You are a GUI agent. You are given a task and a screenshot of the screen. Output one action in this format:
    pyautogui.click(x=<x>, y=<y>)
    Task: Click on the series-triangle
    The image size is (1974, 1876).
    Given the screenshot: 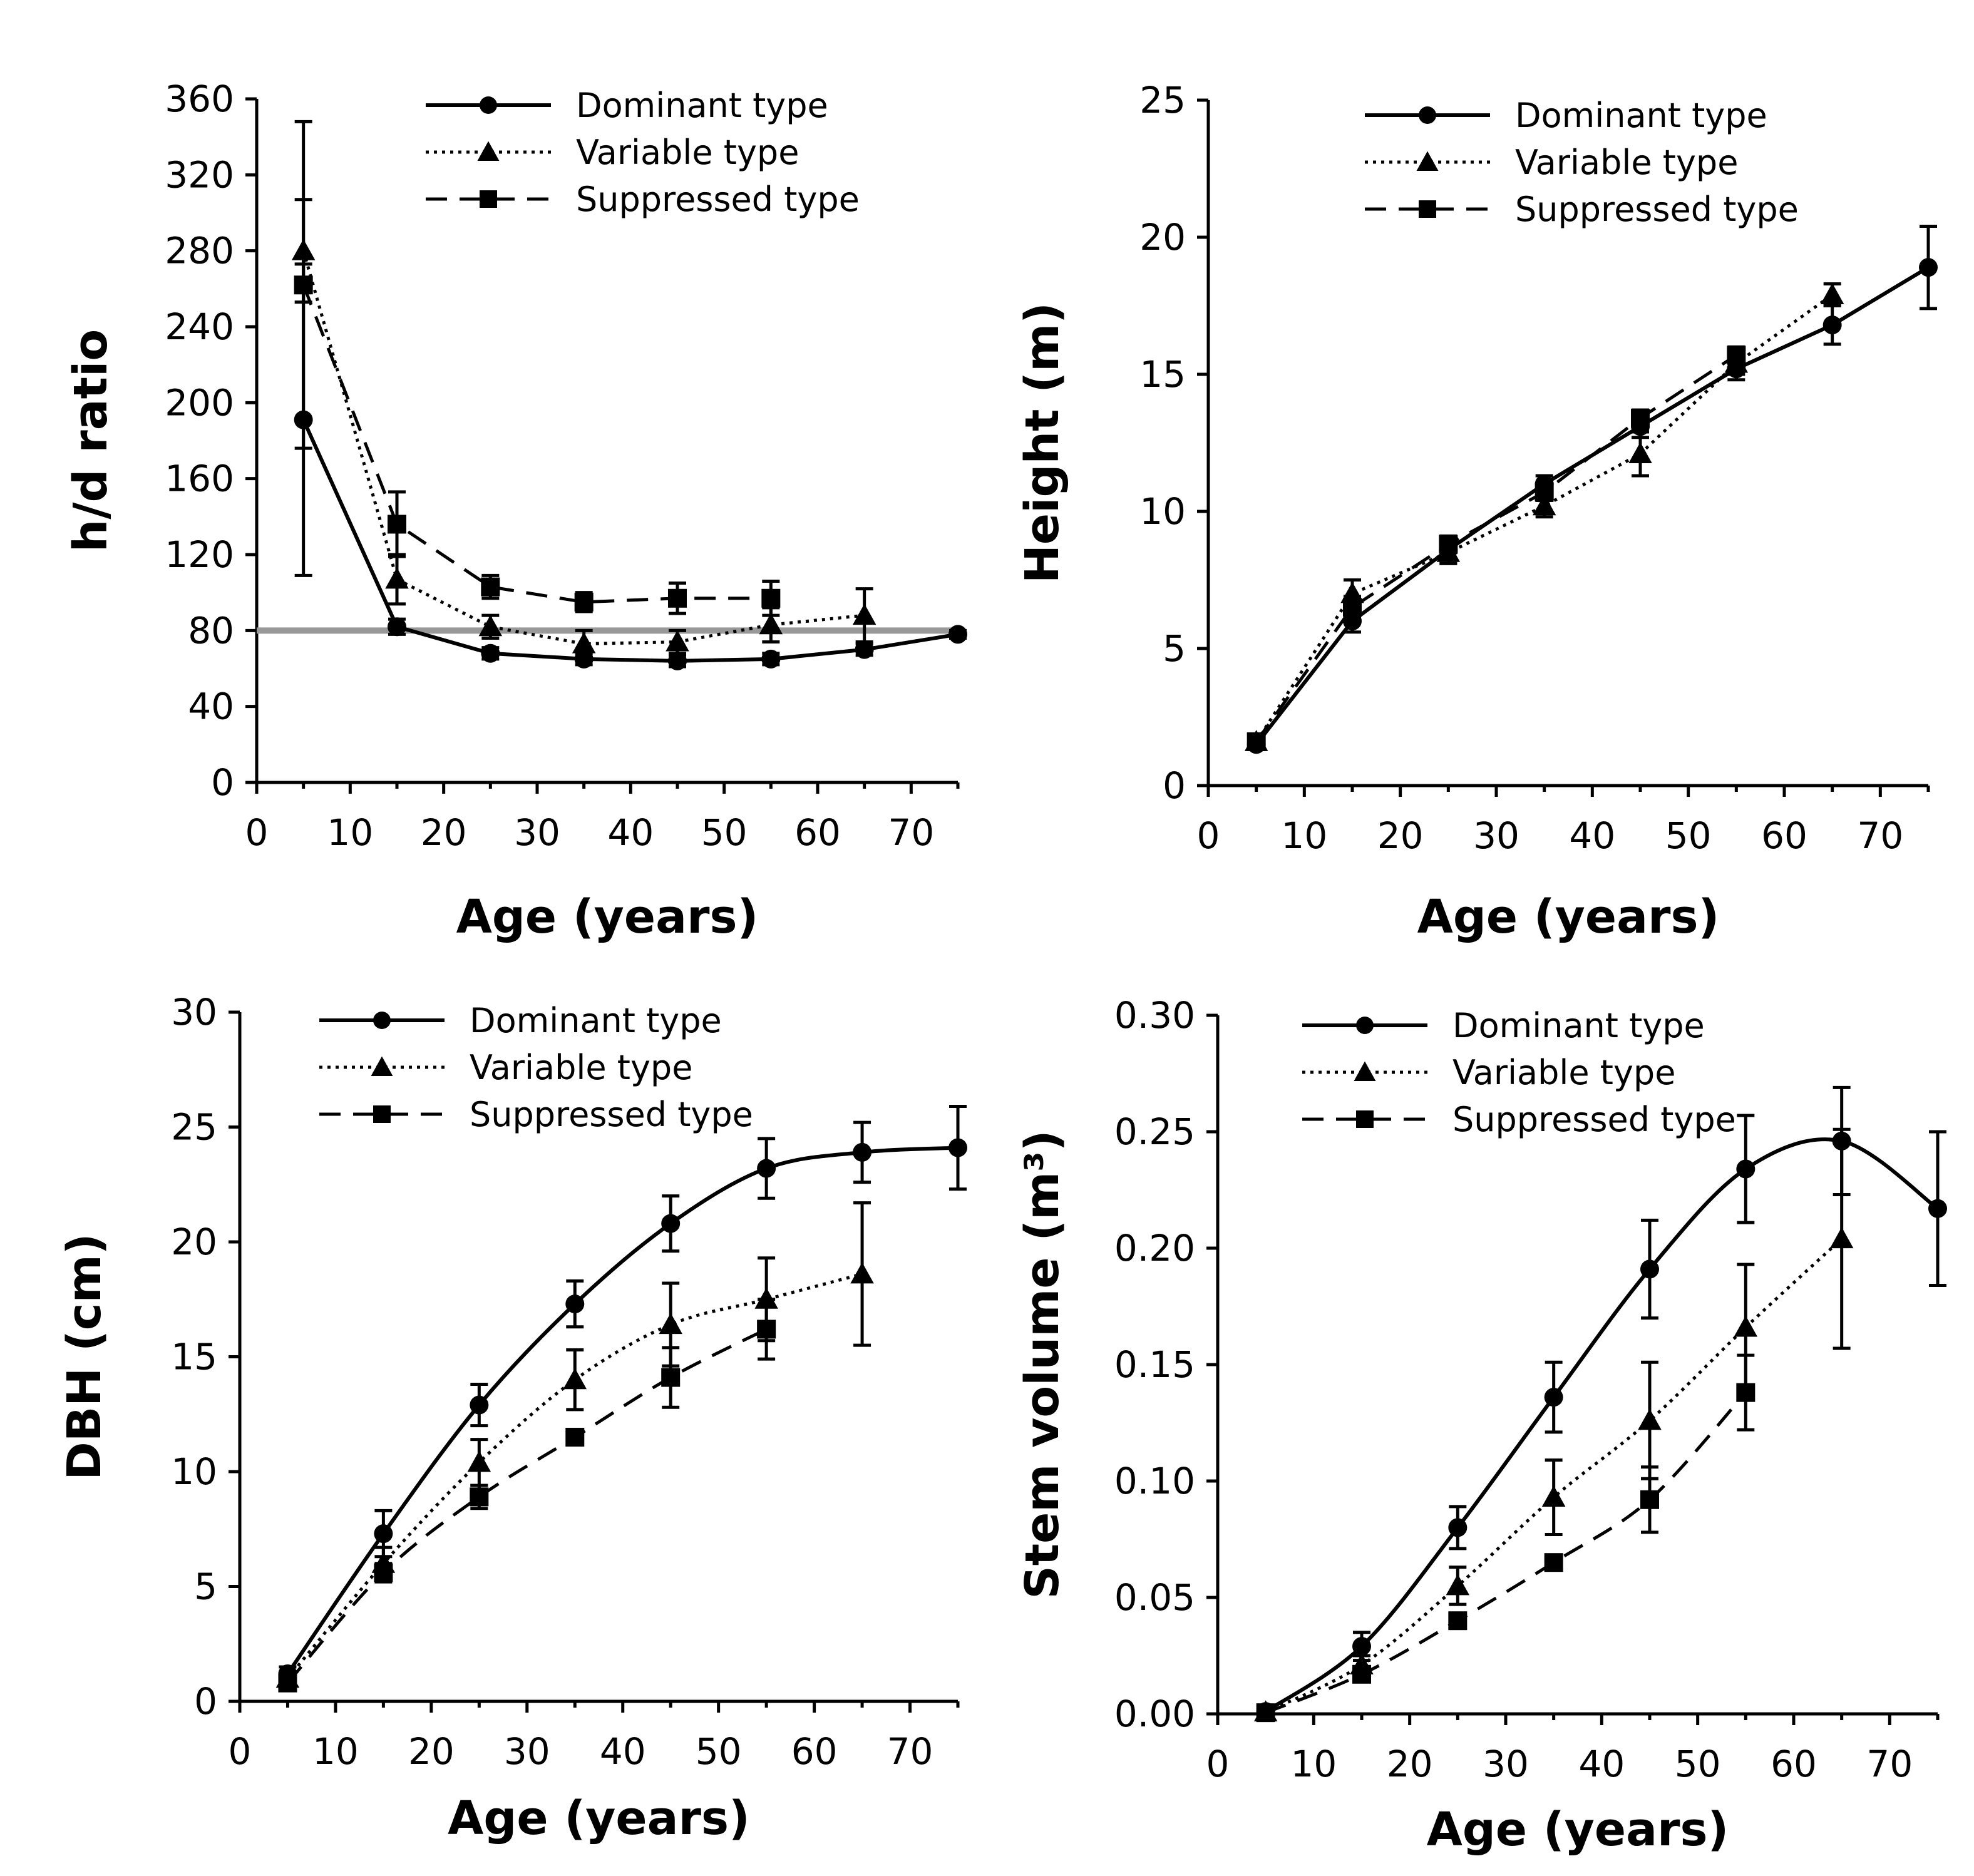 What is the action you would take?
    pyautogui.click(x=1544, y=516)
    